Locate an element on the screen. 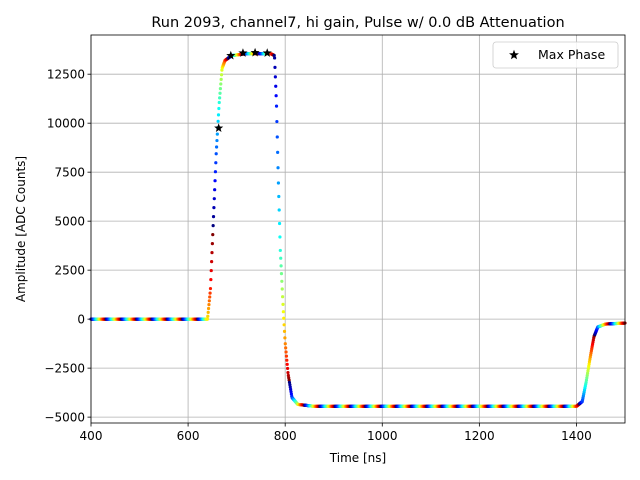 The width and height of the screenshot is (640, 480). legend-box is located at coordinates (555, 55).